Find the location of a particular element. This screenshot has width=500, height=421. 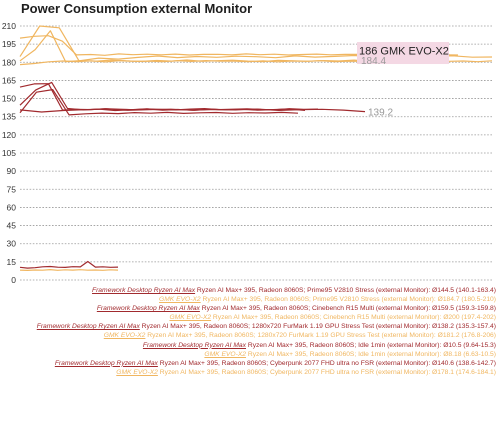

y-tick-label: 120 is located at coordinates (9, 135).